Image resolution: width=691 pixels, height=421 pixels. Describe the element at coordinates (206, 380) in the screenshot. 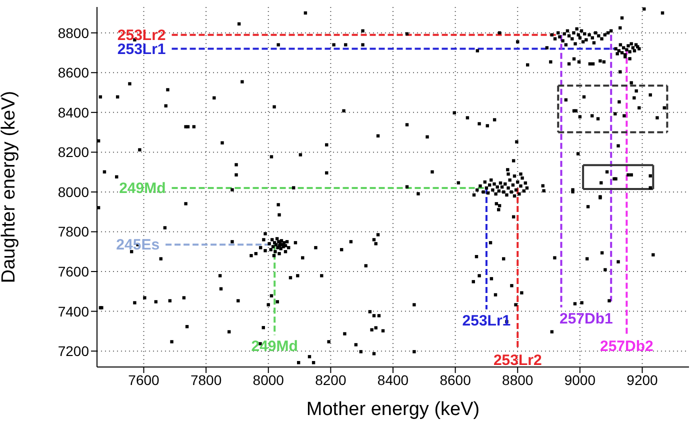

I see `x-tick-label: 7800` at that location.